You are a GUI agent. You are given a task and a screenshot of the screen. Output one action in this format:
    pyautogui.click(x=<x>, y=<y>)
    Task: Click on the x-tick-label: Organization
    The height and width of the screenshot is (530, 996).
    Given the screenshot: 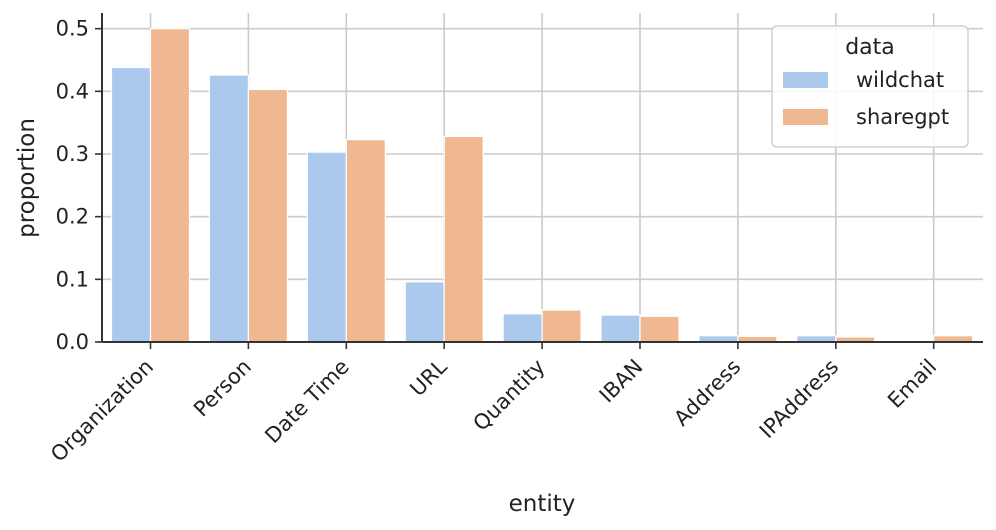 What is the action you would take?
    pyautogui.click(x=102, y=411)
    